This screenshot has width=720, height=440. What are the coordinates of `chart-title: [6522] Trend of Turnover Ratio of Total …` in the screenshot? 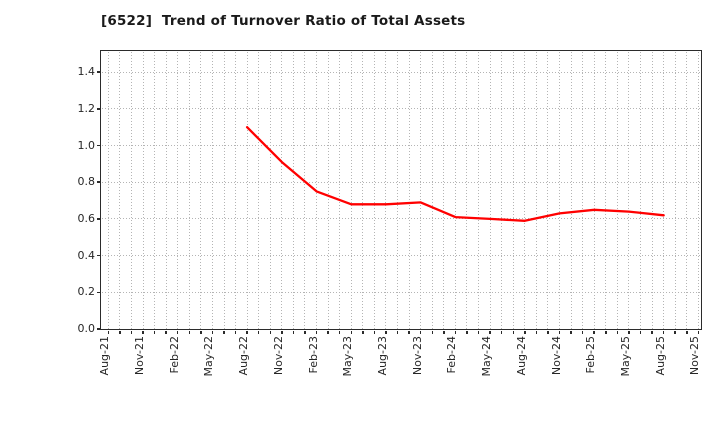 It's located at (283, 21).